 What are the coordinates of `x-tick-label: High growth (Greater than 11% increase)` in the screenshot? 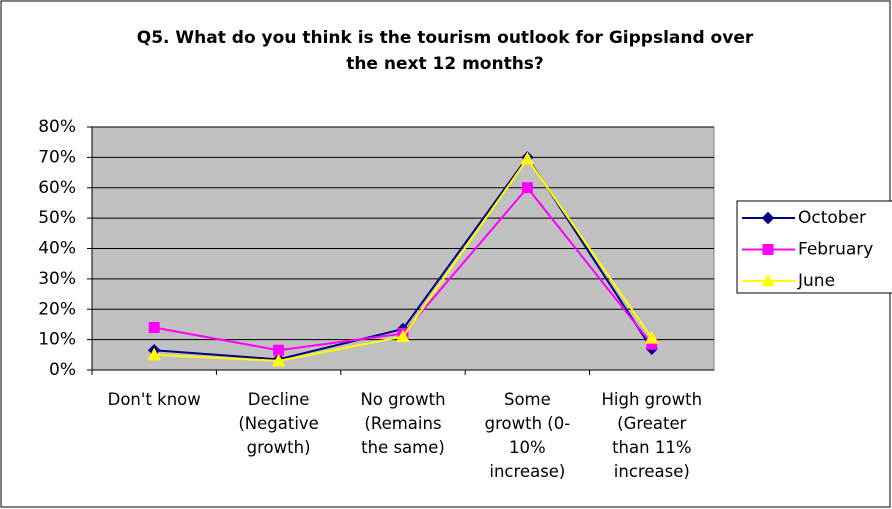 It's located at (652, 435).